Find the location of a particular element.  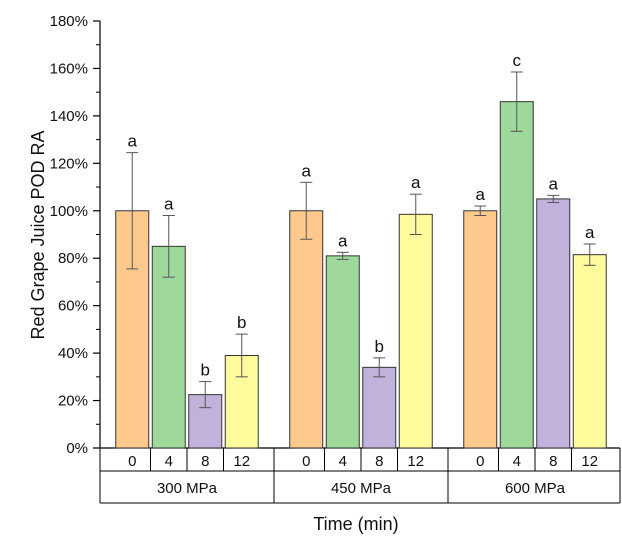

x-axis-title: Time (min) is located at coordinates (355, 524).